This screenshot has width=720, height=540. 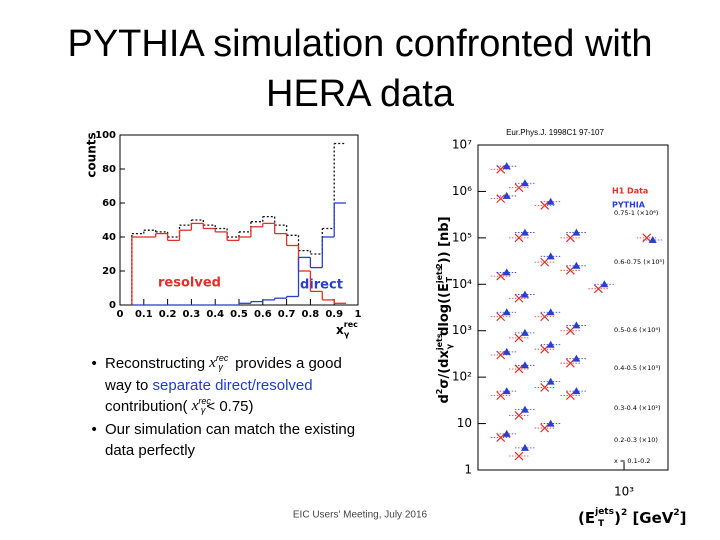 What do you see at coordinates (92, 154) in the screenshot?
I see `y-axis-label: counts` at bounding box center [92, 154].